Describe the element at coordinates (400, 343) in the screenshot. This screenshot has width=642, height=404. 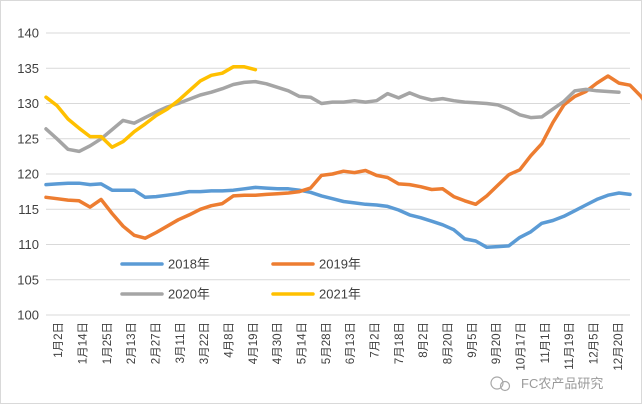
I see `x-tick-label: 7月18日` at that location.